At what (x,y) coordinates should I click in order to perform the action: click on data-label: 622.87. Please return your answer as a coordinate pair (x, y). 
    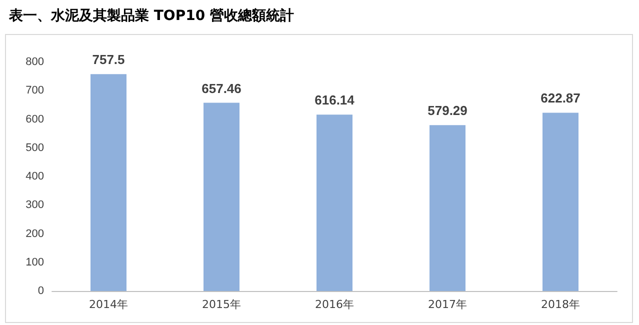
    Looking at the image, I should click on (560, 98).